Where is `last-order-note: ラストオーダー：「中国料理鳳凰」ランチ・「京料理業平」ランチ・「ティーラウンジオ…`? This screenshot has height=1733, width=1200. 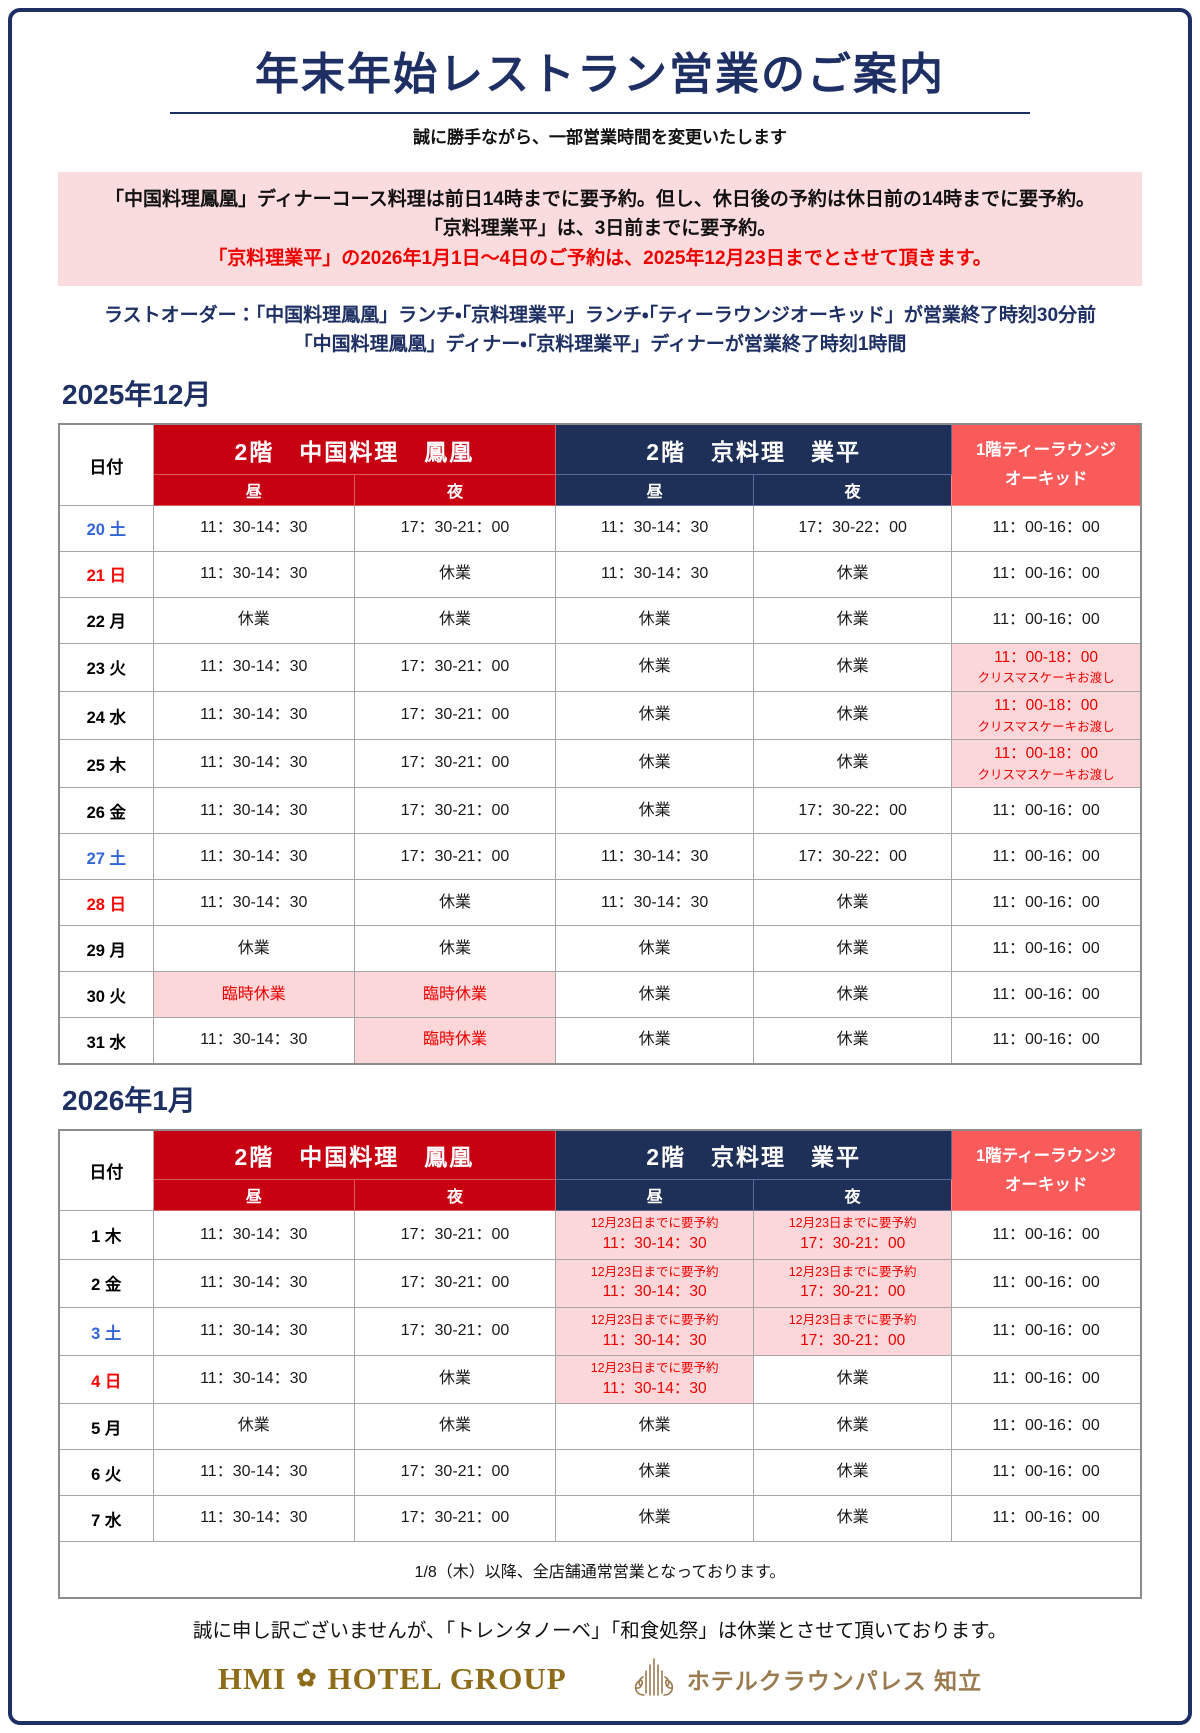
last-order-note: ラストオーダー：「中国料理鳳凰」ランチ・「京料理業平」ランチ・「ティーラウンジオ… is located at coordinates (600, 330).